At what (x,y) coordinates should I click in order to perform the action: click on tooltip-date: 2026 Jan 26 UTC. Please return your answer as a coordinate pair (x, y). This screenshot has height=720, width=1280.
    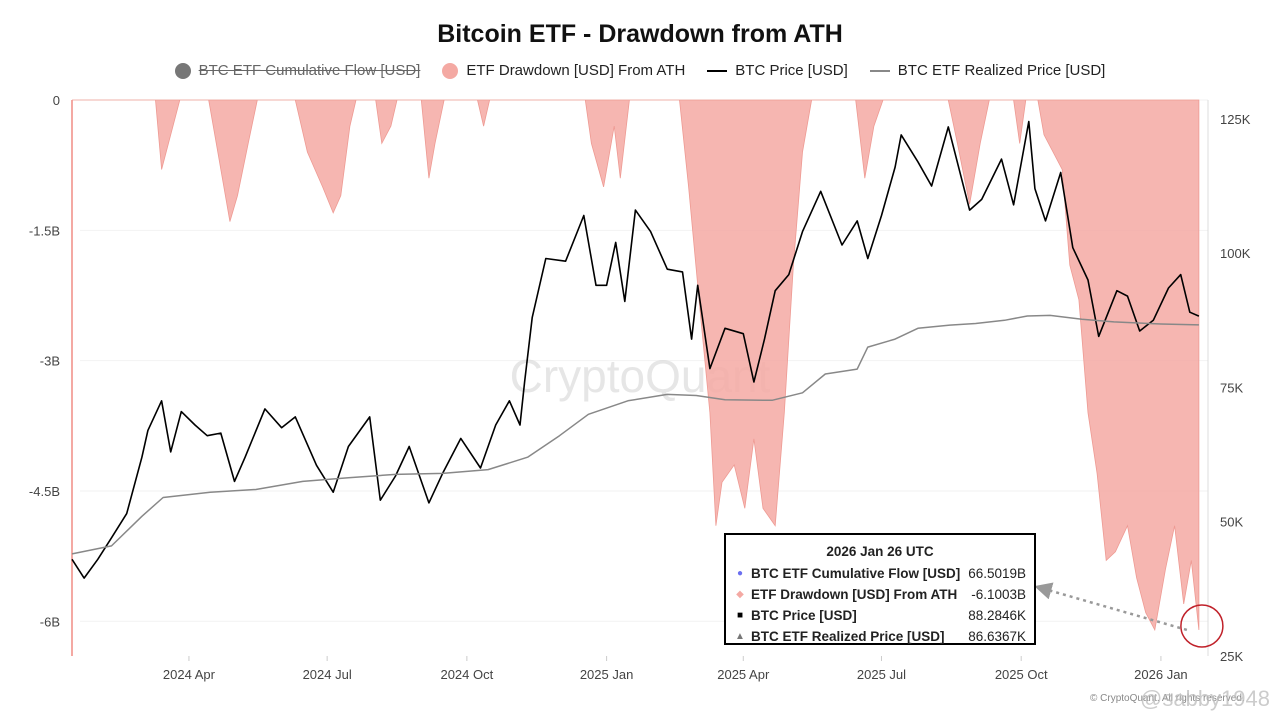
    Looking at the image, I should click on (880, 551).